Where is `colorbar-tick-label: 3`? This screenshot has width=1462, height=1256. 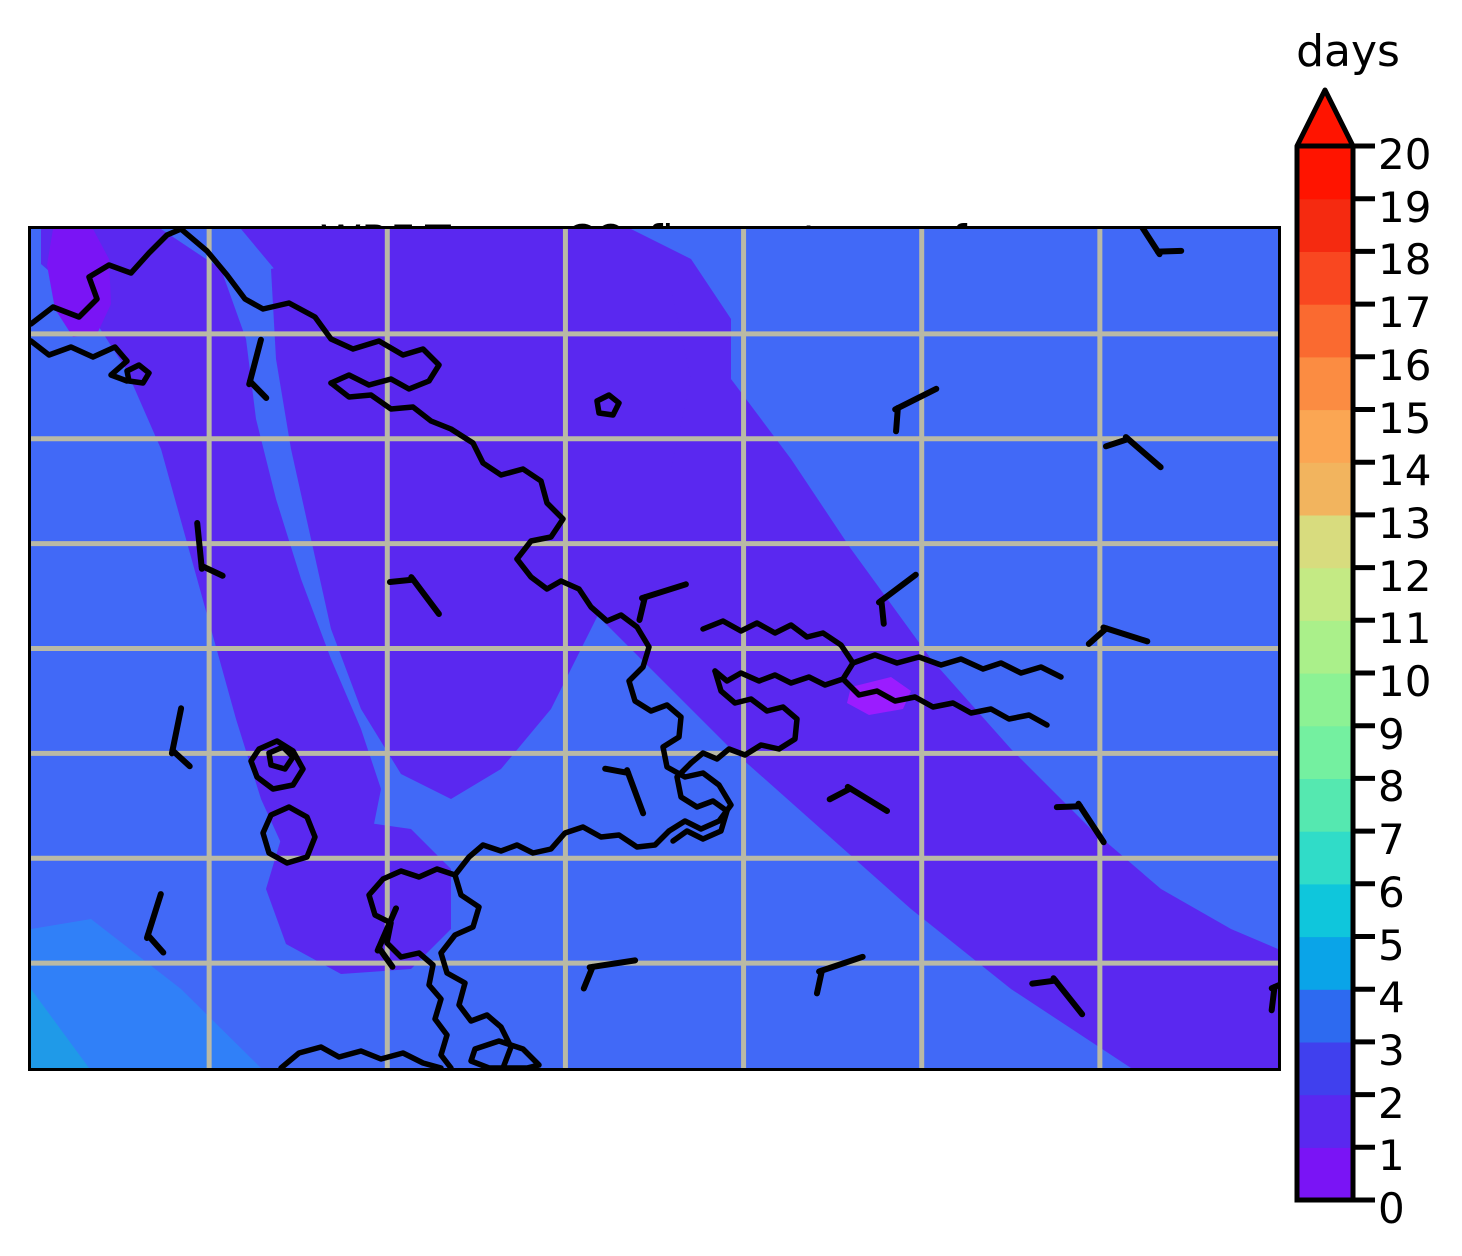 colorbar-tick-label: 3 is located at coordinates (1391, 1050).